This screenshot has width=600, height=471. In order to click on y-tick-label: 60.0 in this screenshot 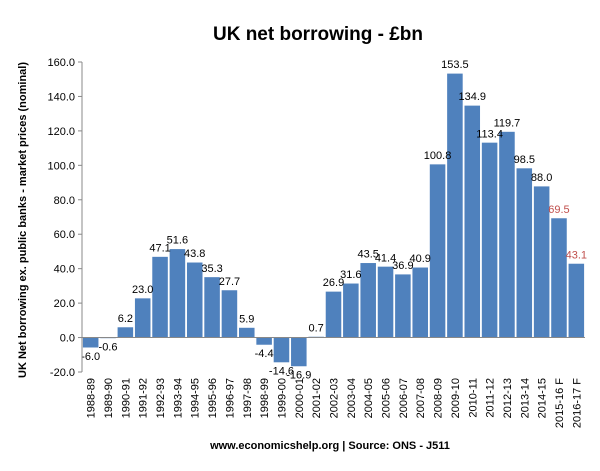, I will do `click(64, 235)`.